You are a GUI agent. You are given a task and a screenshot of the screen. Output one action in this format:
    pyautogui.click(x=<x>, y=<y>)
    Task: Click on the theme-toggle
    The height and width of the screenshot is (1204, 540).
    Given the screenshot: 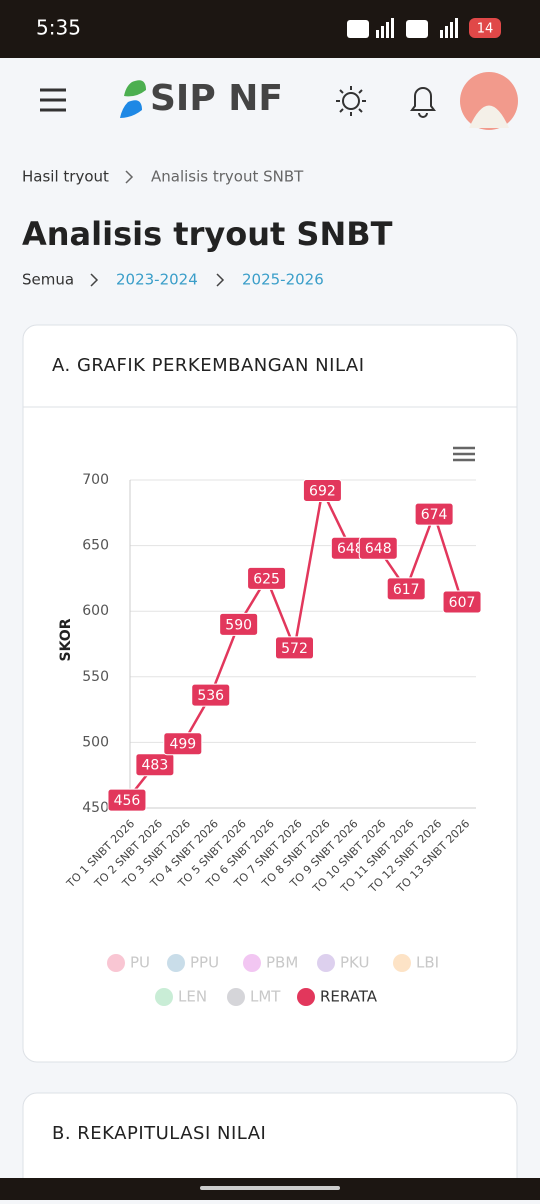 What is the action you would take?
    pyautogui.click(x=351, y=101)
    